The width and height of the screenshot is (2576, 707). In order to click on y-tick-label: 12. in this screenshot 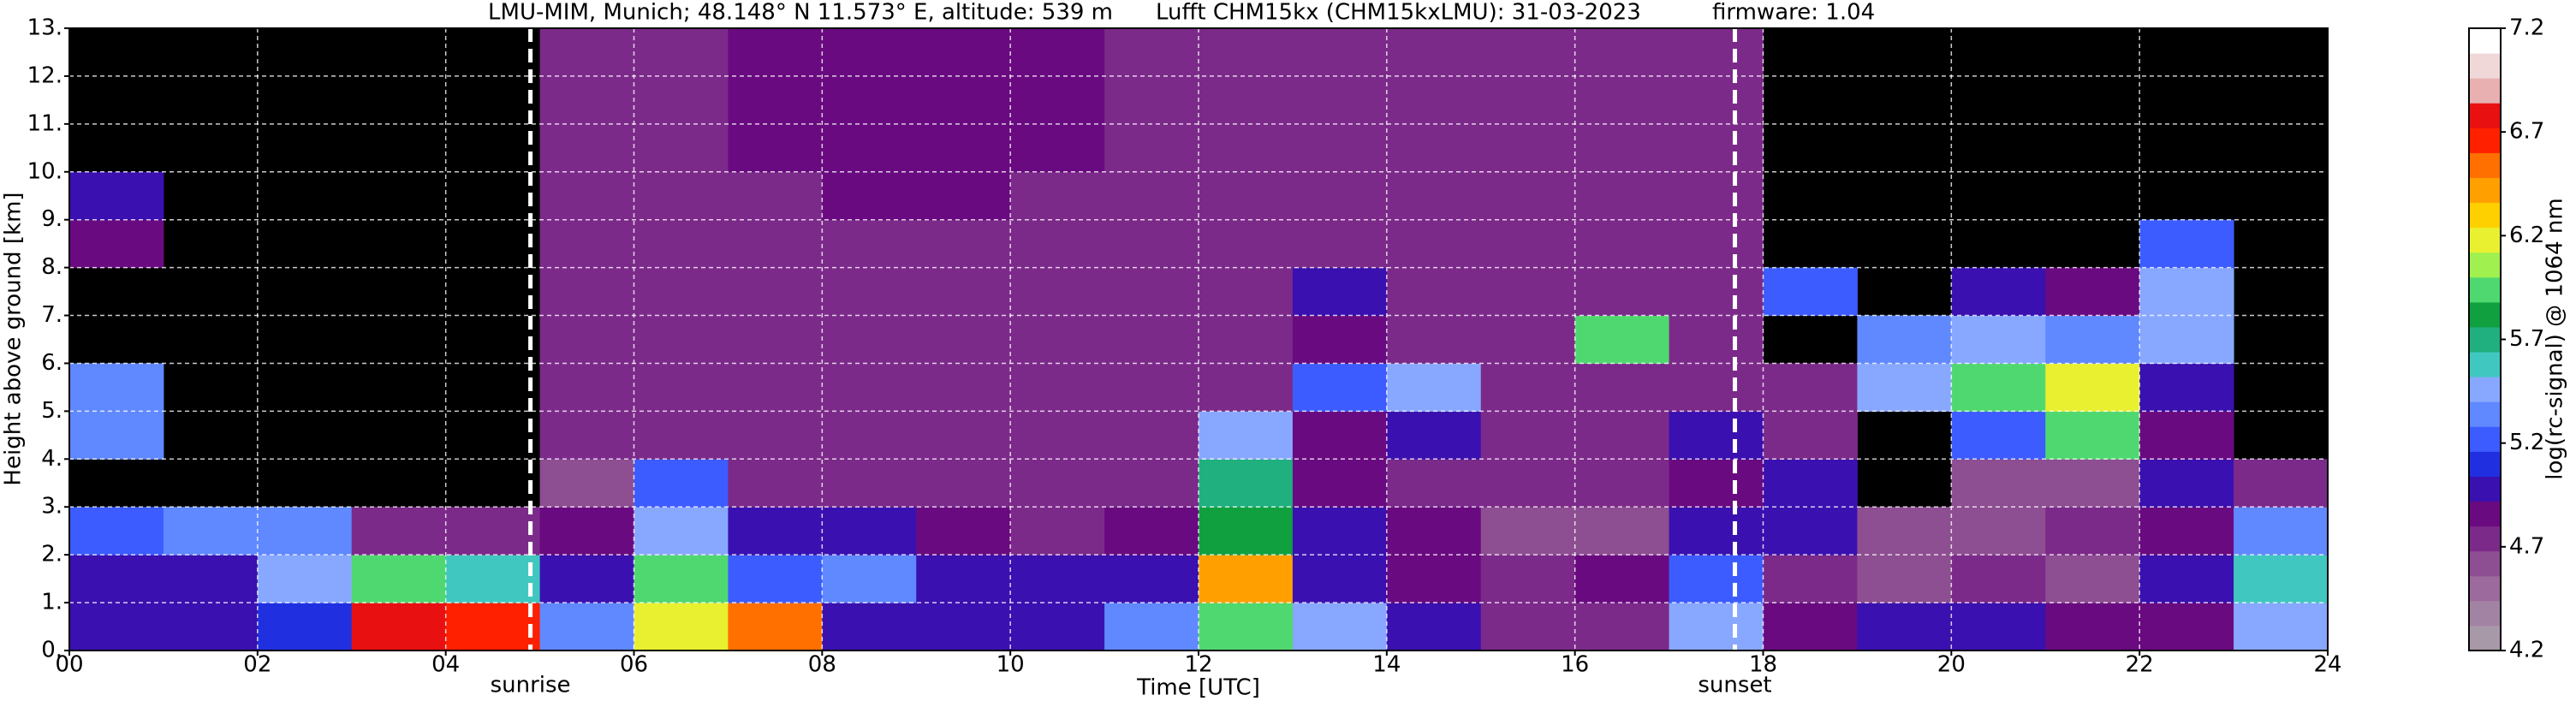, I will do `click(44, 75)`.